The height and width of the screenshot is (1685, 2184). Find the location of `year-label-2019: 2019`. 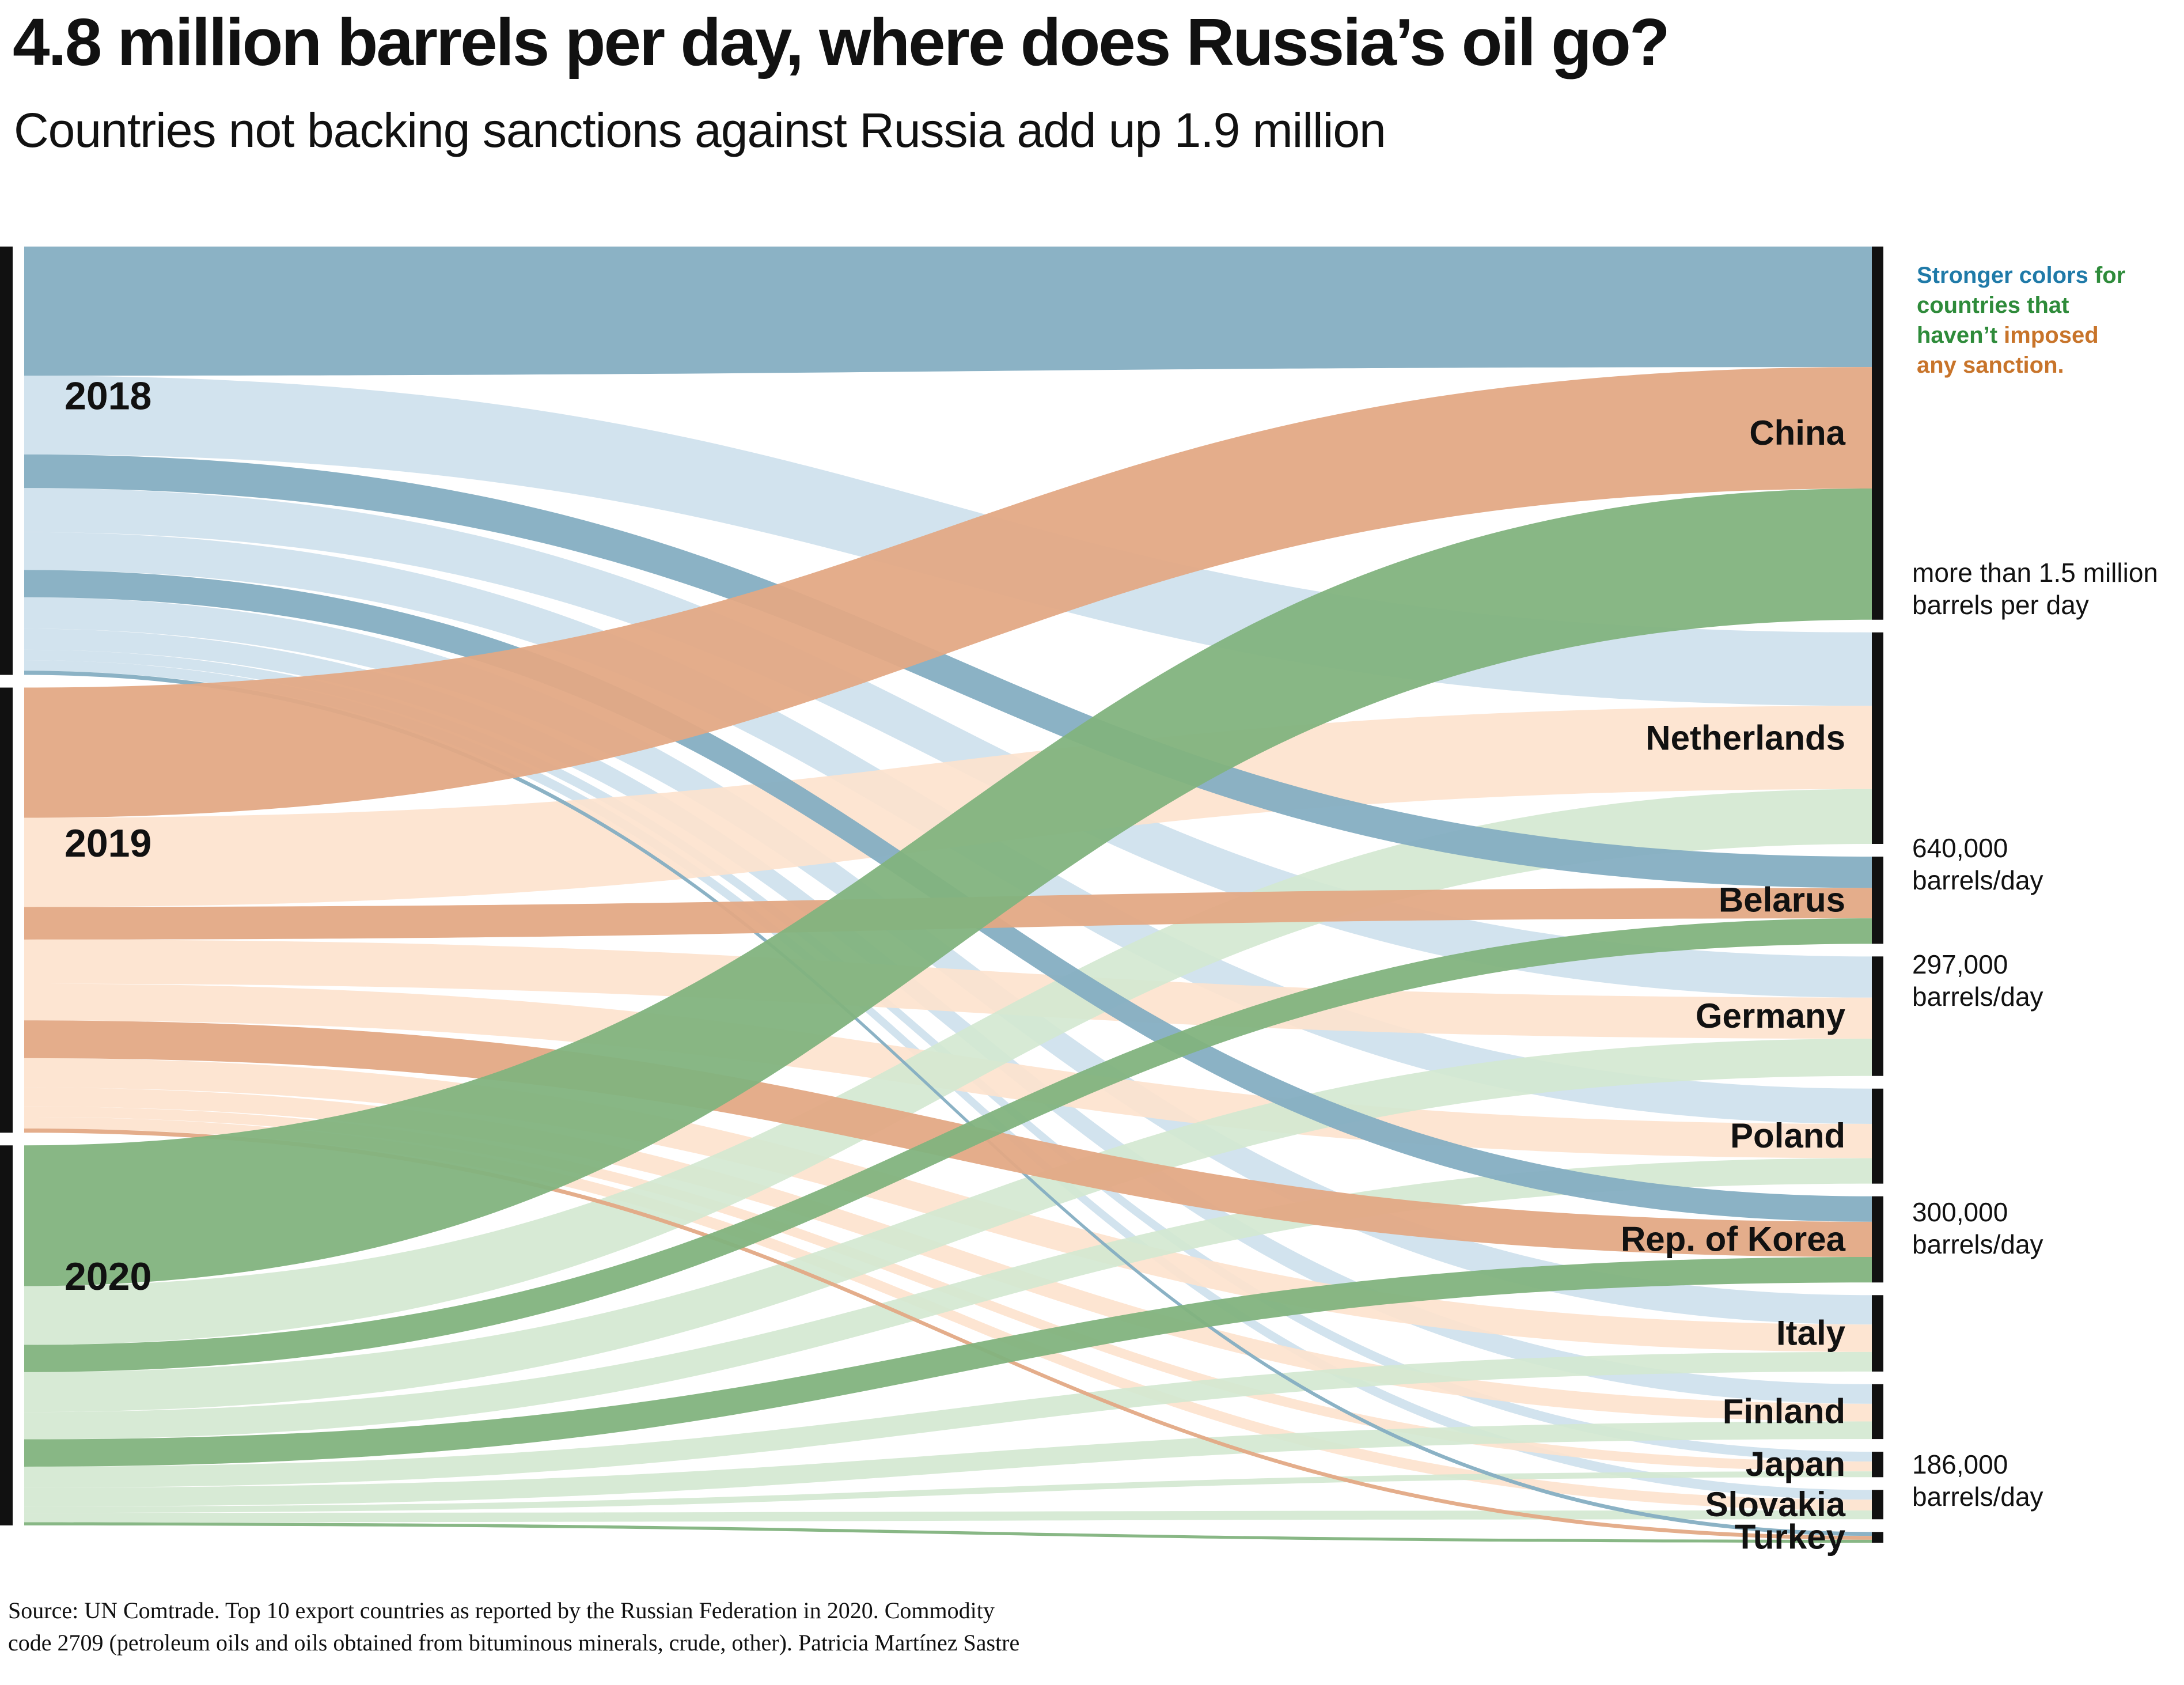

year-label-2019: 2019 is located at coordinates (108, 843).